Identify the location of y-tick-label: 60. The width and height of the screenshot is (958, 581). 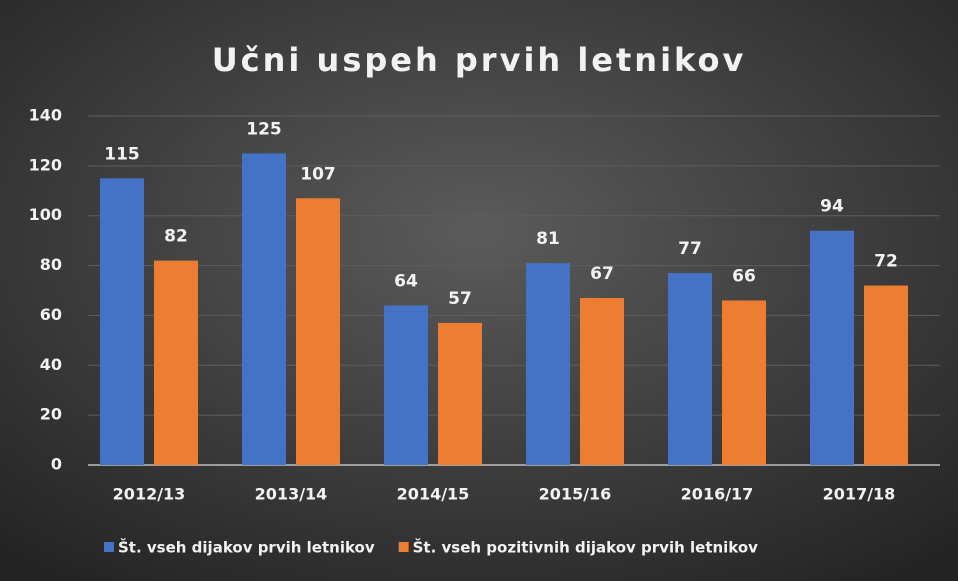
(51, 314).